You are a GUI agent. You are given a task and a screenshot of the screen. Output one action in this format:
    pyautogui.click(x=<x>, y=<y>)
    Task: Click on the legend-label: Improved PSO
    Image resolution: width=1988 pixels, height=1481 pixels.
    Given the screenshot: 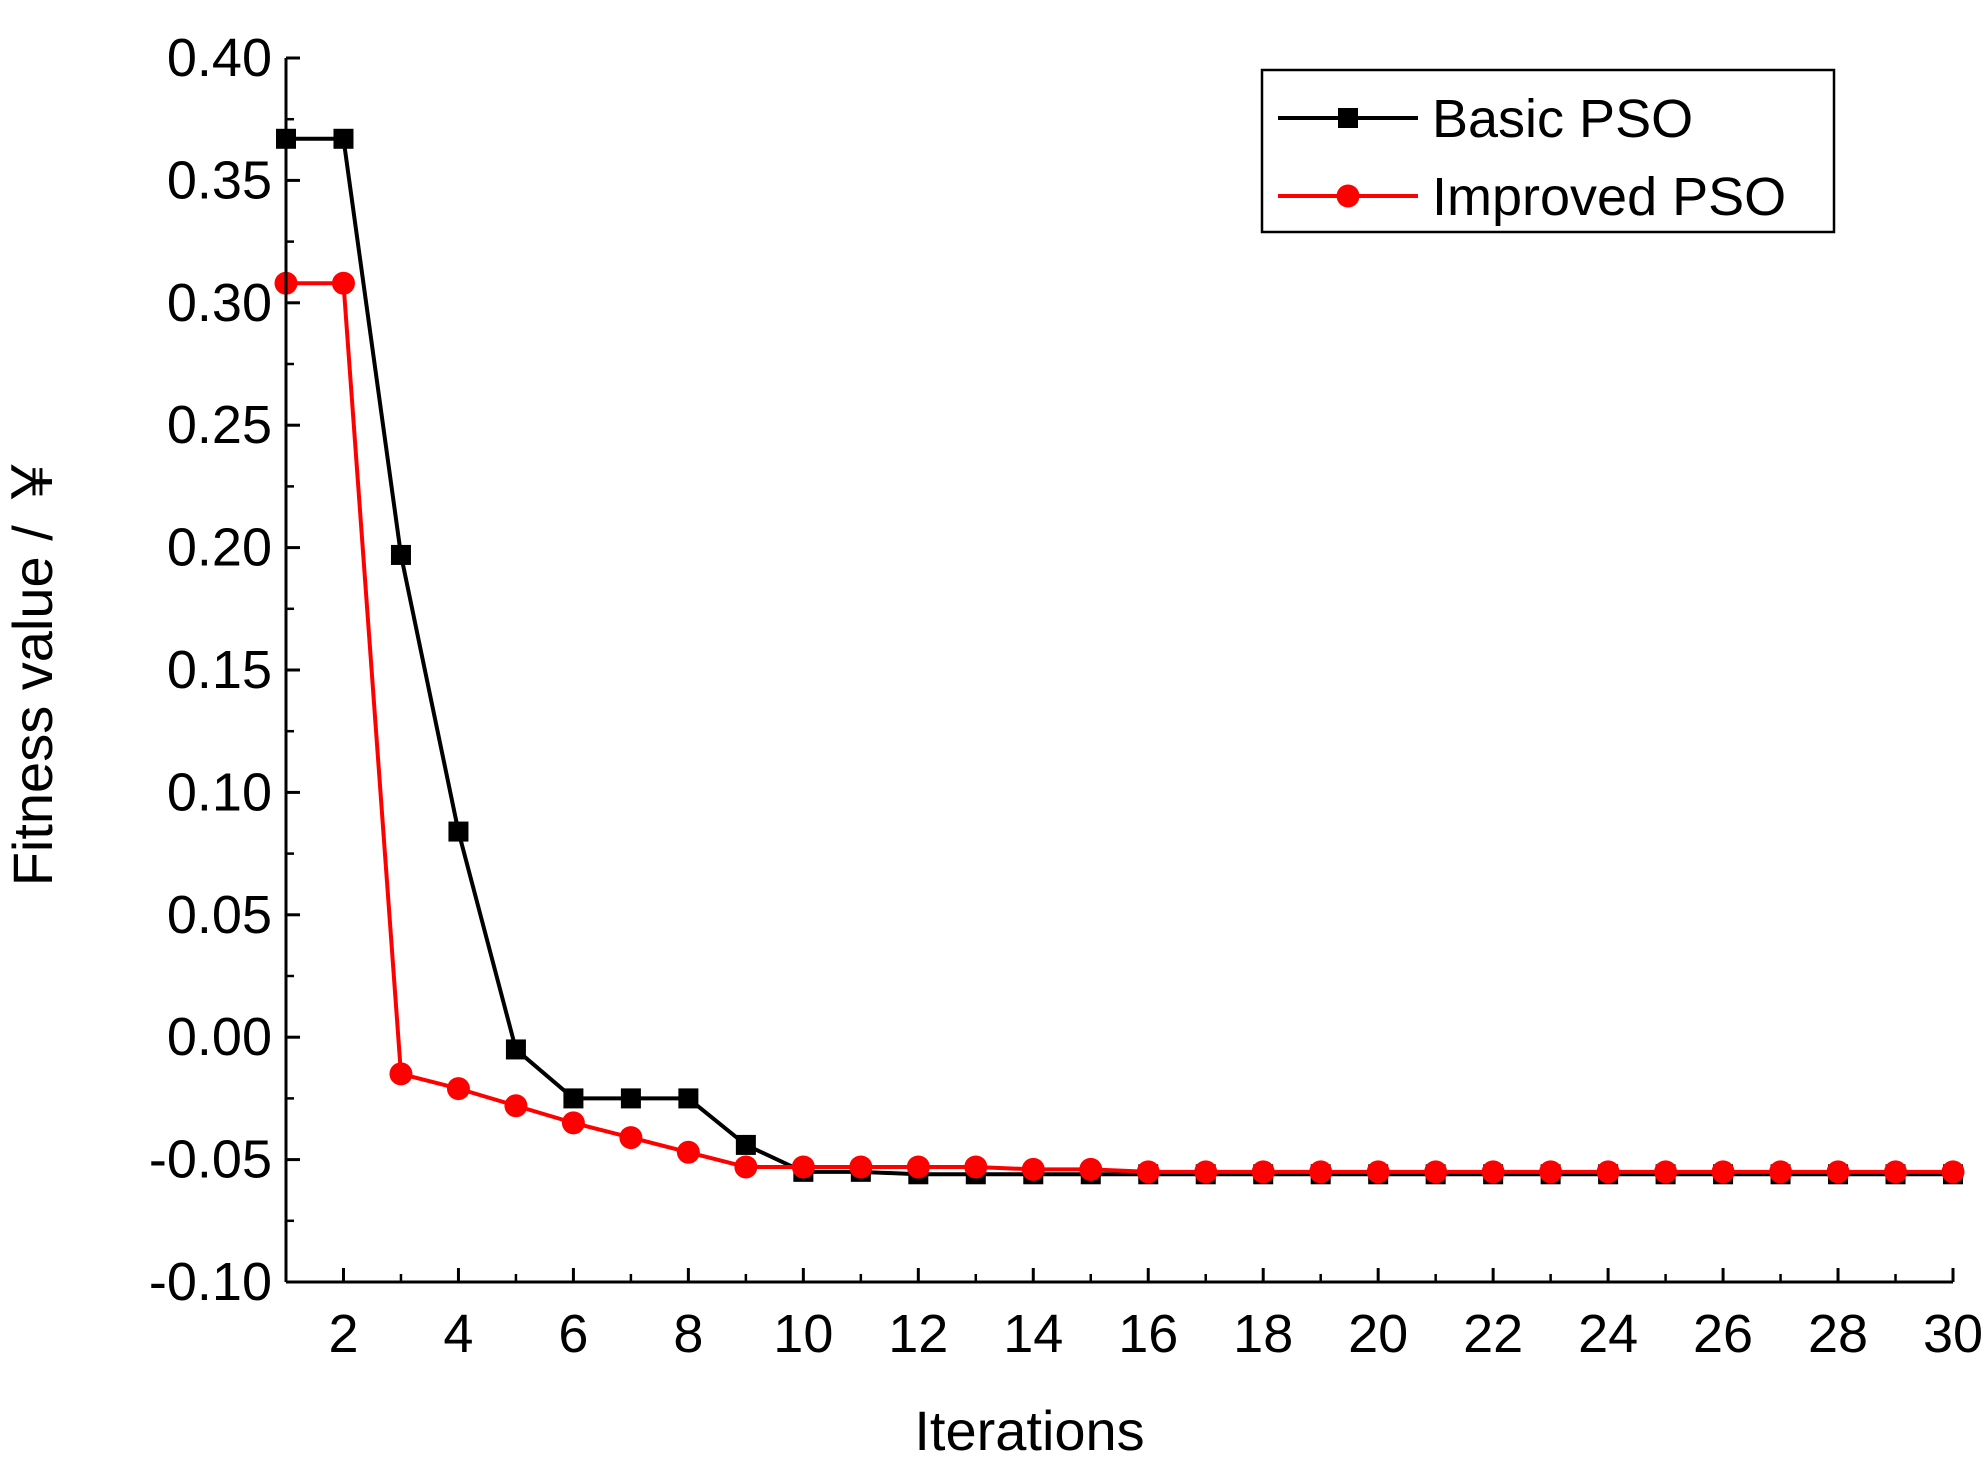 What is the action you would take?
    pyautogui.click(x=1609, y=197)
    